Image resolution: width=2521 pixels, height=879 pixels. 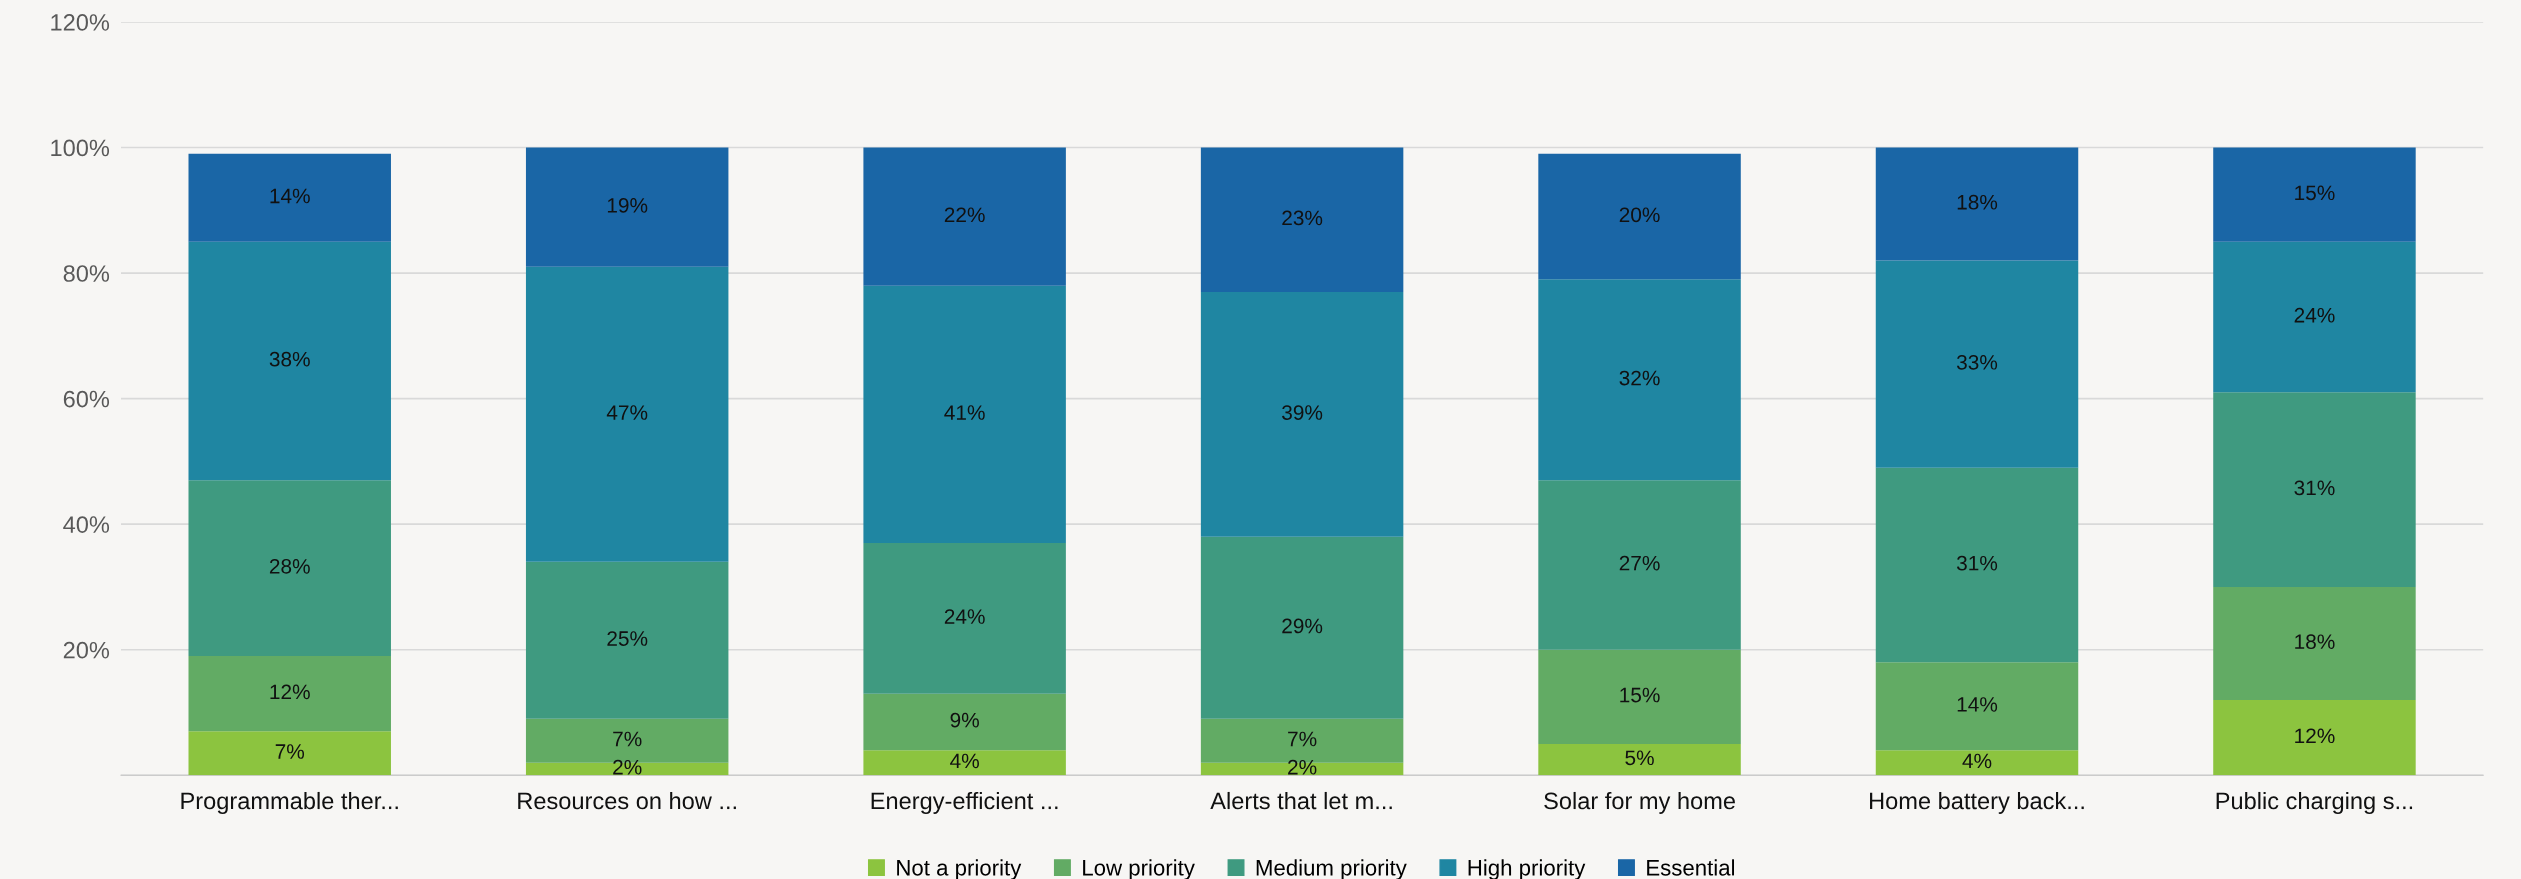 I want to click on data-label: 25%, so click(x=627, y=638).